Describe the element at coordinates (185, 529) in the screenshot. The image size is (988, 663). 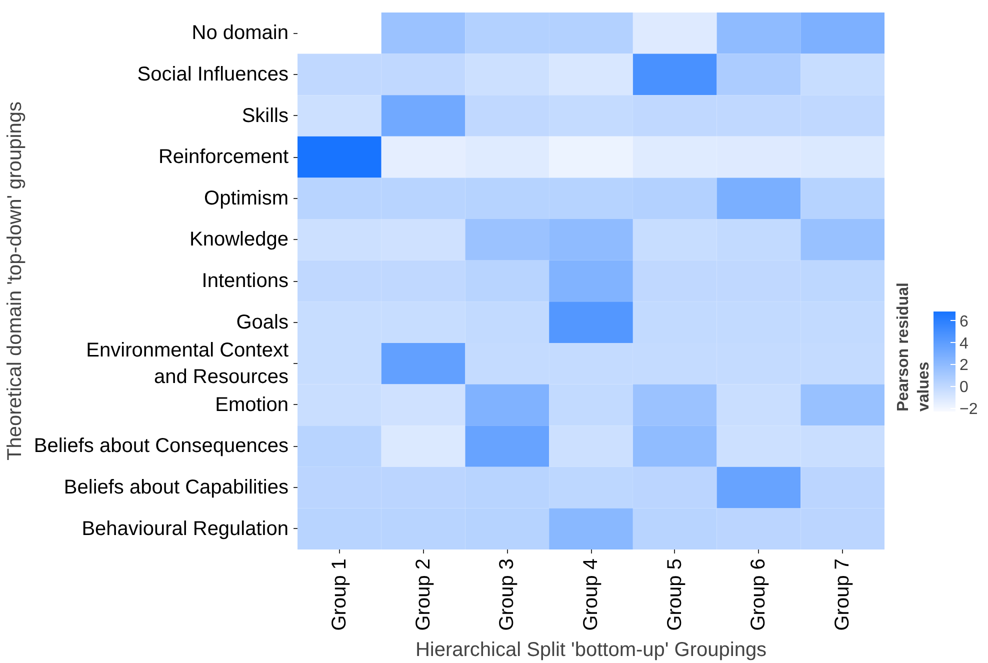
I see `y-tick-label: Behavioural Regulation` at that location.